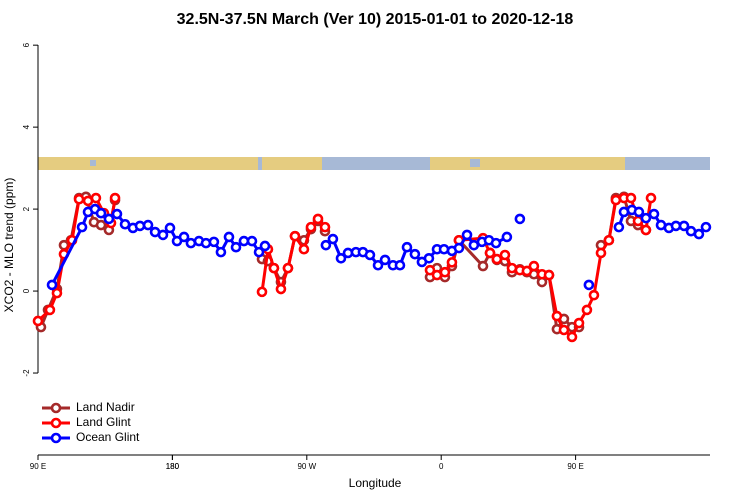  Describe the element at coordinates (375, 483) in the screenshot. I see `x-axis-label: Longitude` at that location.